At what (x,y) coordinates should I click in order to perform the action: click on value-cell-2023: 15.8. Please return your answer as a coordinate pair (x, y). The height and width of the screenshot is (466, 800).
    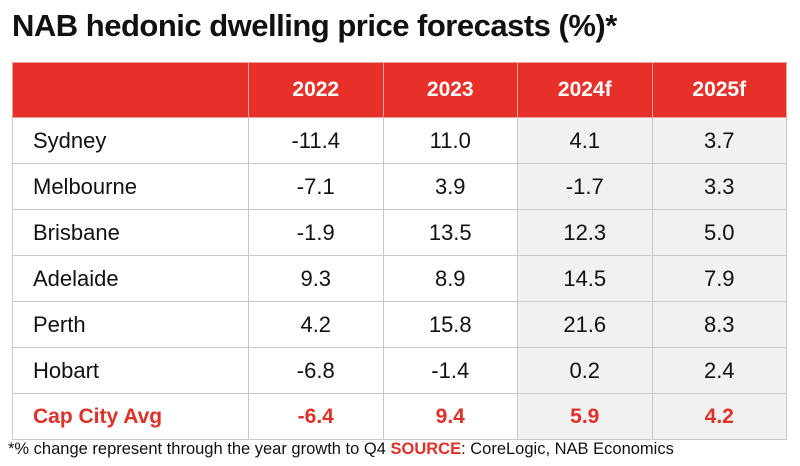
    Looking at the image, I should click on (450, 324).